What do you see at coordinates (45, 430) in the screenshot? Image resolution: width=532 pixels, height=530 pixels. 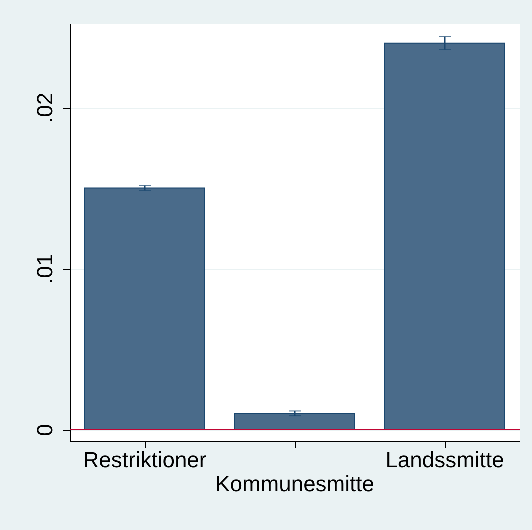 I see `y-tick-label: 0` at bounding box center [45, 430].